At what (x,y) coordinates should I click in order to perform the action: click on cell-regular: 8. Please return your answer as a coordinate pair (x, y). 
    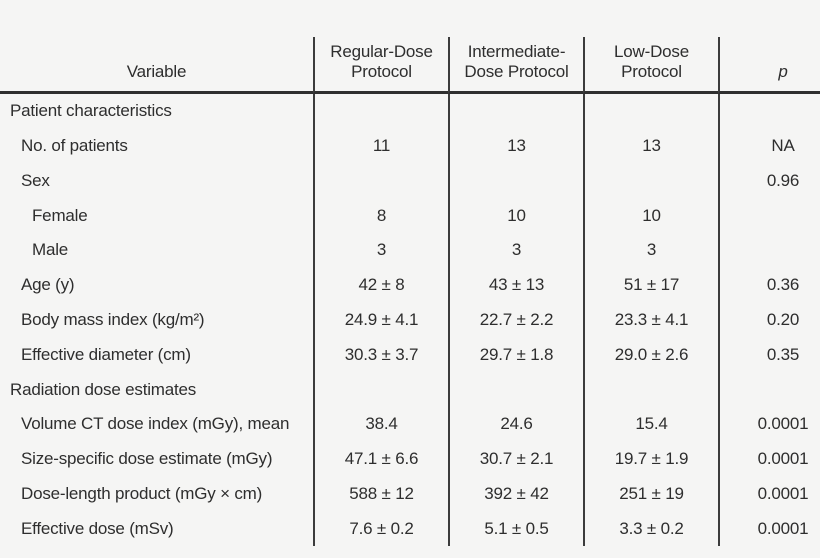
    Looking at the image, I should click on (380, 216).